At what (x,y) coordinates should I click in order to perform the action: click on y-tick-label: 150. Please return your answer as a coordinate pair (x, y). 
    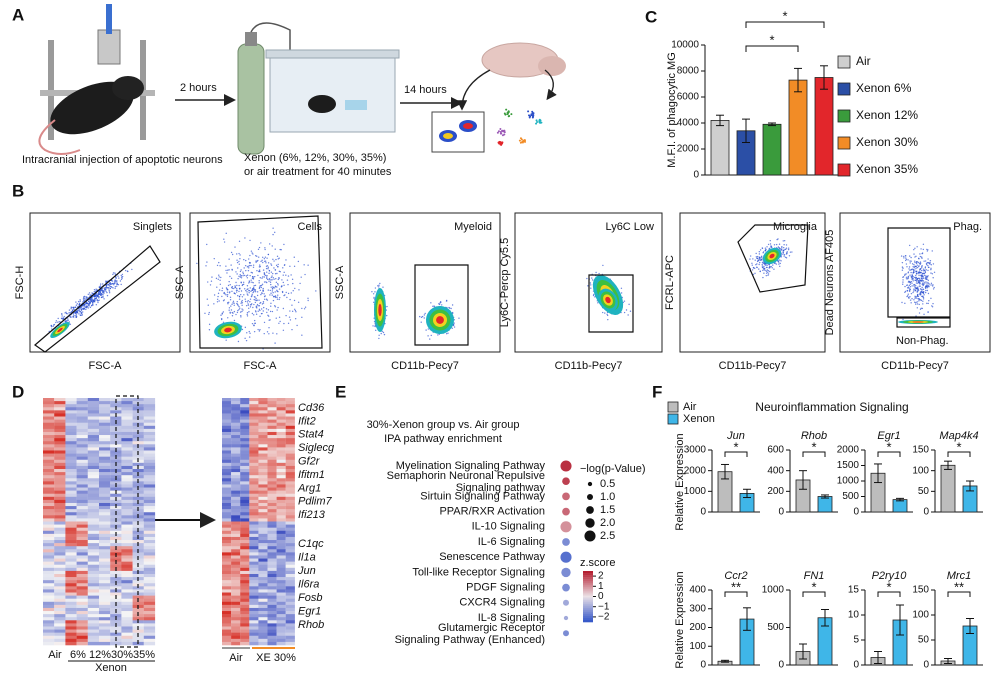
    Looking at the image, I should click on (920, 450).